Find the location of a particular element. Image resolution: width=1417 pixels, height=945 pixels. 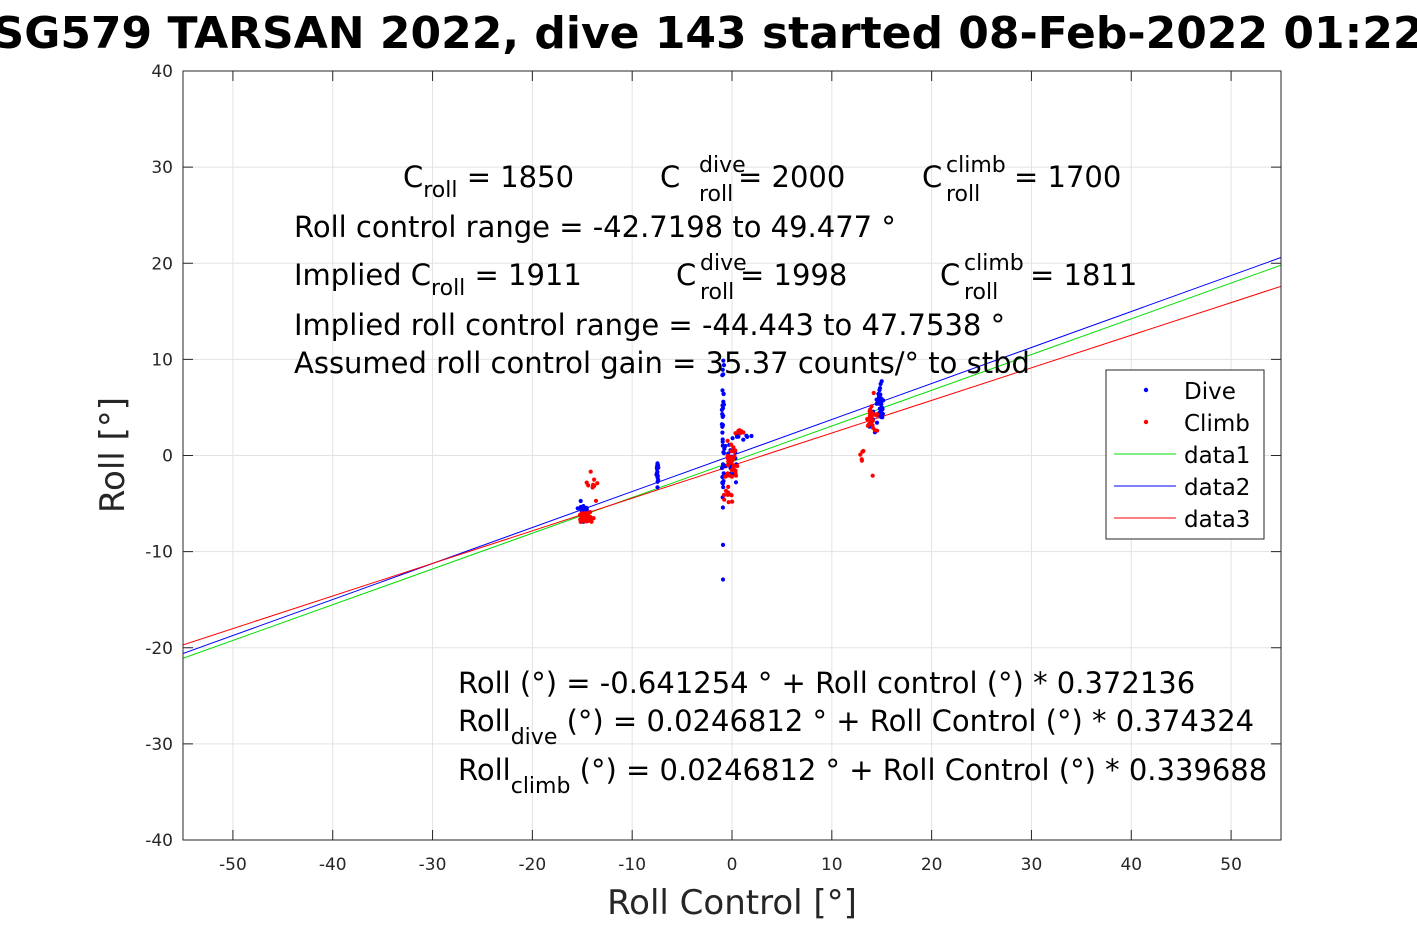

annotation-implied-c-climb: C is located at coordinates (950, 275).